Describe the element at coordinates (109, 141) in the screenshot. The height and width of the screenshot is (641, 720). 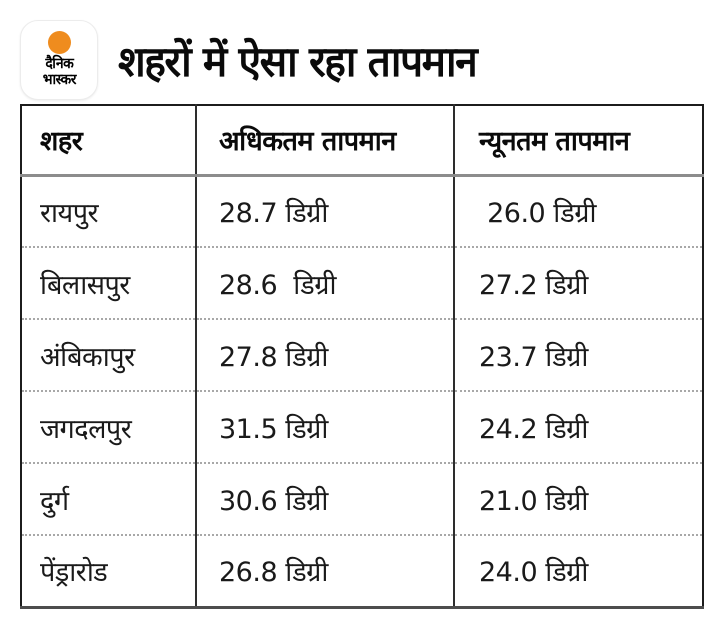
I see `column-header-city: शहर` at that location.